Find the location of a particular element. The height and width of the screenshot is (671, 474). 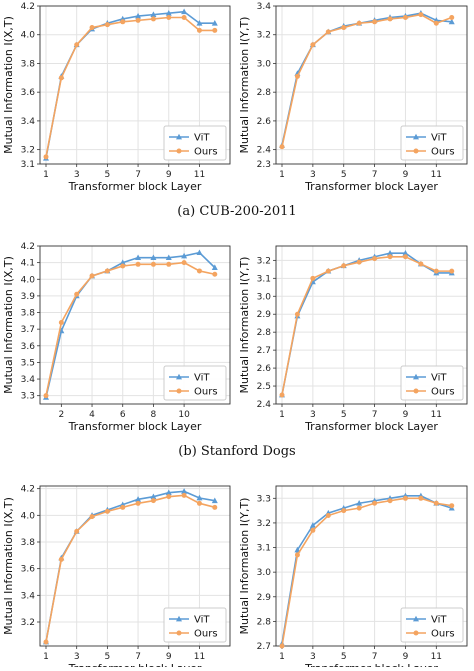

y-tick-label: 2.6 is located at coordinates (264, 122).